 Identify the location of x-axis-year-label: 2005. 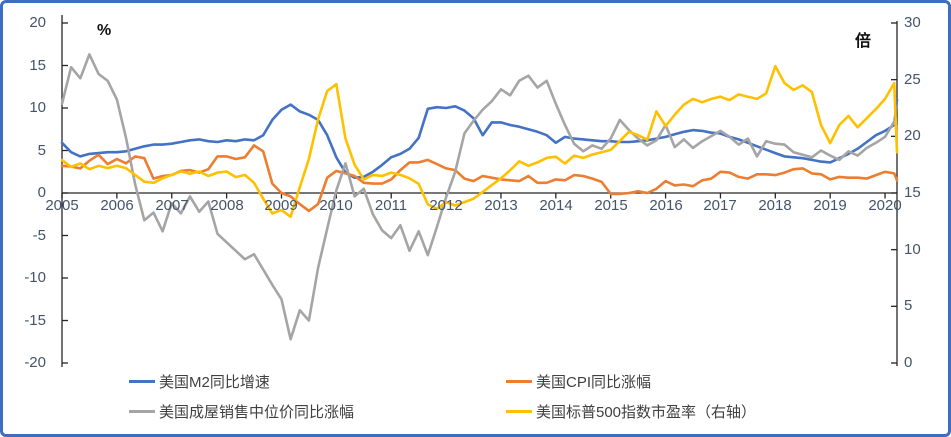
(62, 205).